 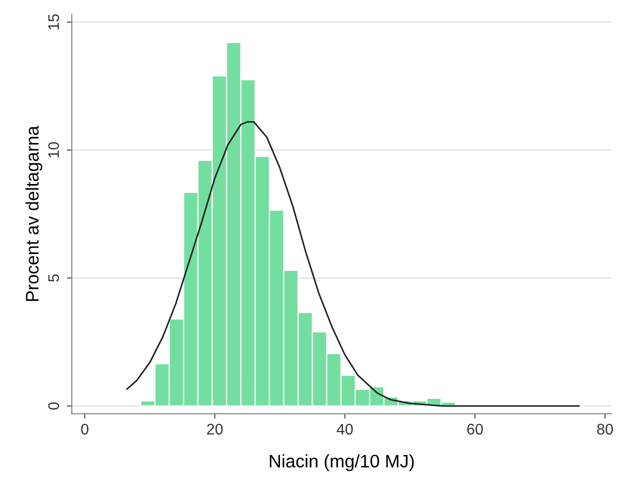 What do you see at coordinates (54, 22) in the screenshot?
I see `y-tick-label: 15` at bounding box center [54, 22].